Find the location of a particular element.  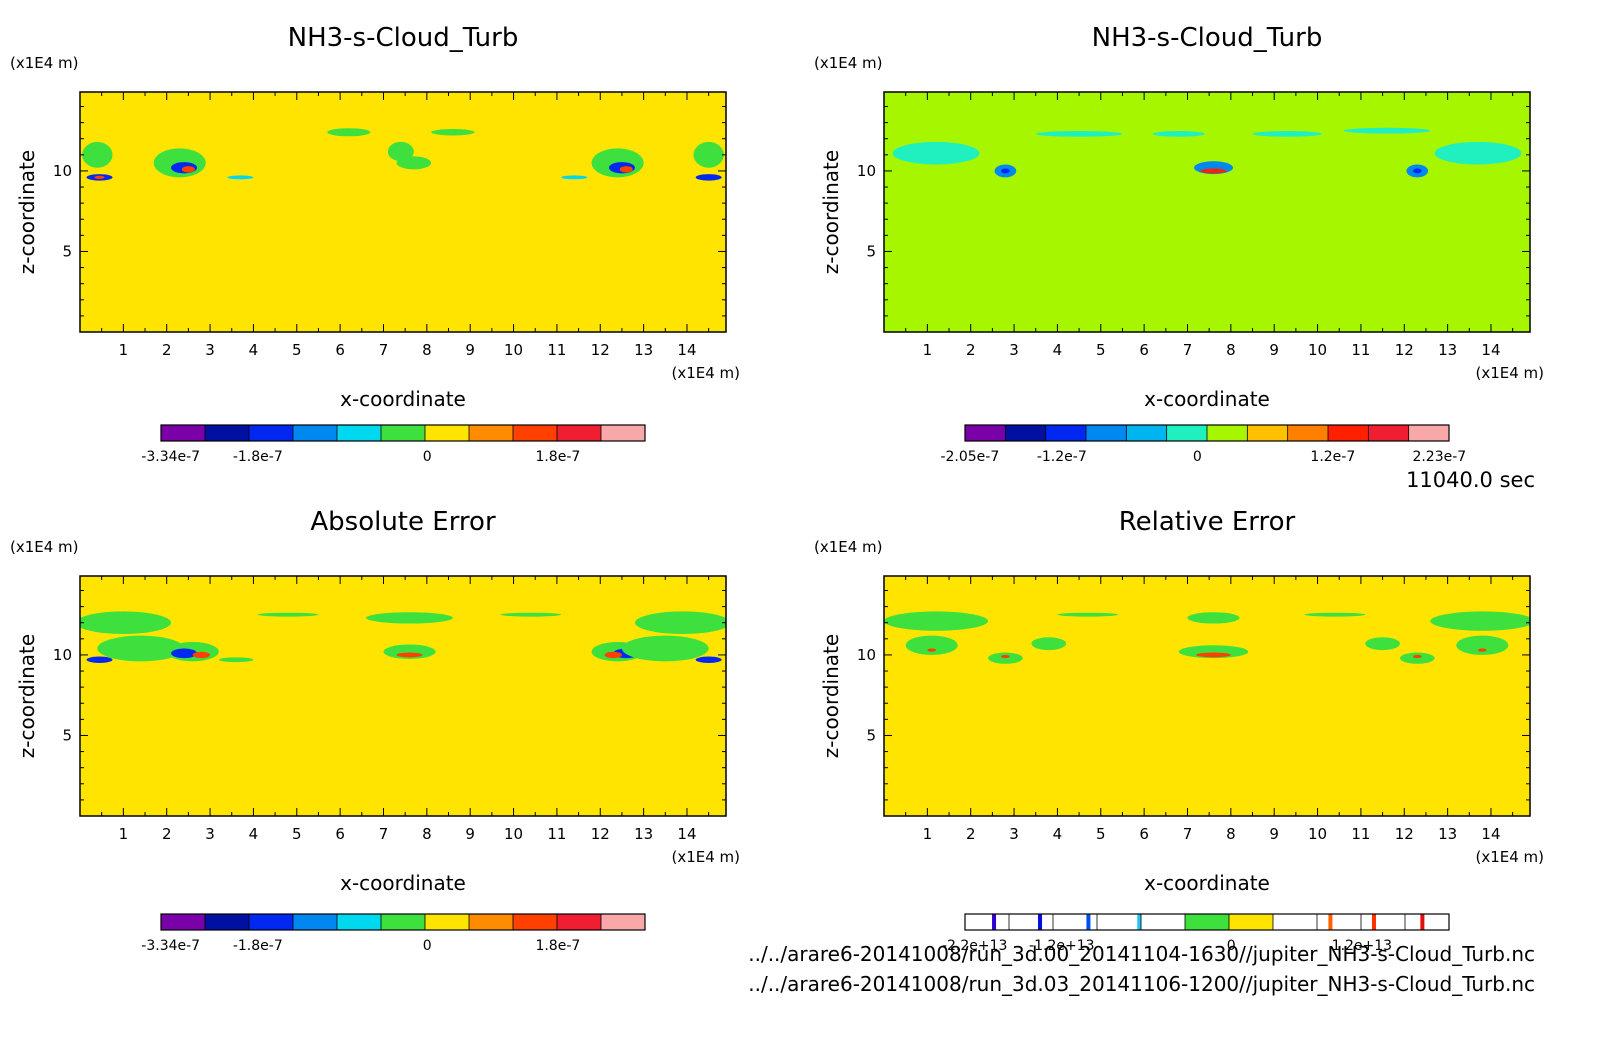

colorbar: -3.34e-7 -1.8e-7 0 1.8e-7 is located at coordinates (393, 933).